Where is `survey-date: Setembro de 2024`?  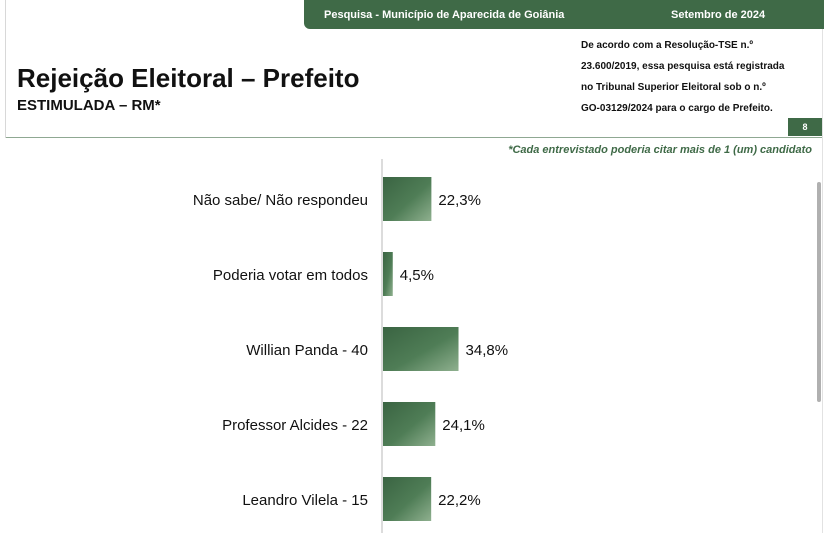 survey-date: Setembro de 2024 is located at coordinates (718, 15).